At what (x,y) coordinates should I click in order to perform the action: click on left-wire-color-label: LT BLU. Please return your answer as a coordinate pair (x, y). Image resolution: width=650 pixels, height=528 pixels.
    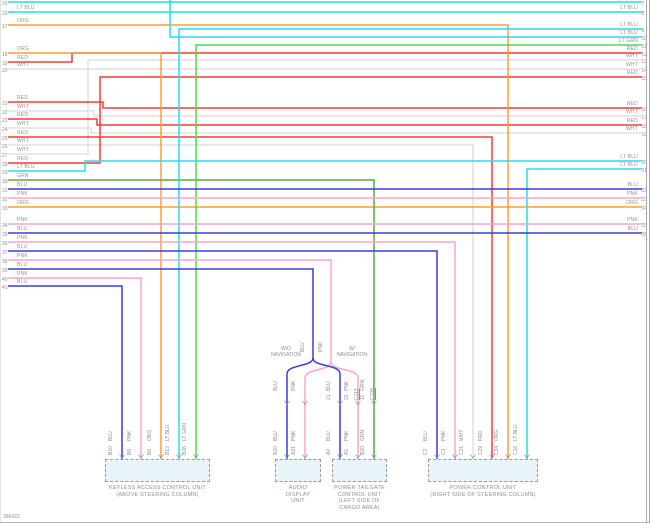
    Looking at the image, I should click on (26, 167).